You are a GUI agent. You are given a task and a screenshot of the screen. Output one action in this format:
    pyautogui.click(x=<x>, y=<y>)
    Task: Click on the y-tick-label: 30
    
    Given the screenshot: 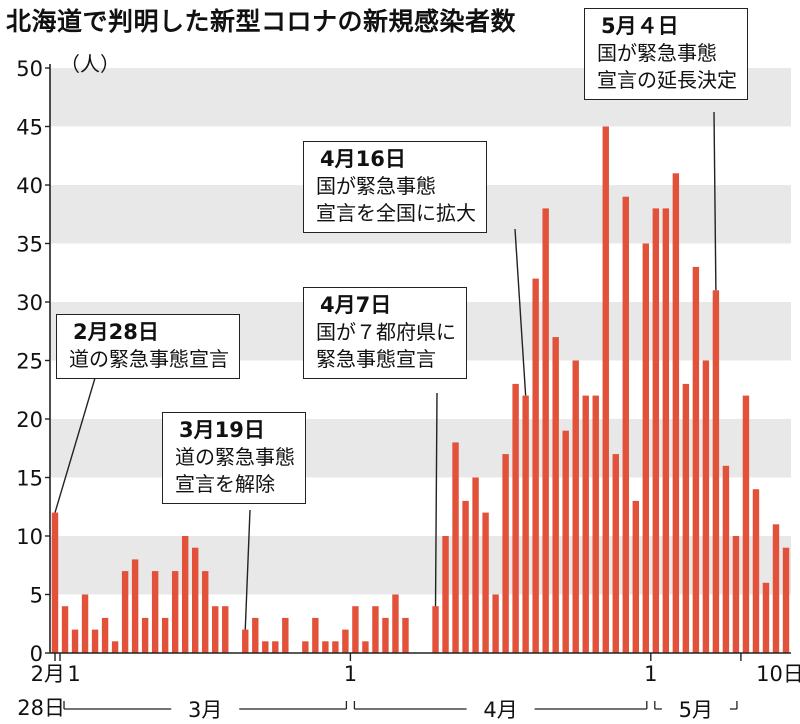 What is the action you would take?
    pyautogui.click(x=29, y=303)
    